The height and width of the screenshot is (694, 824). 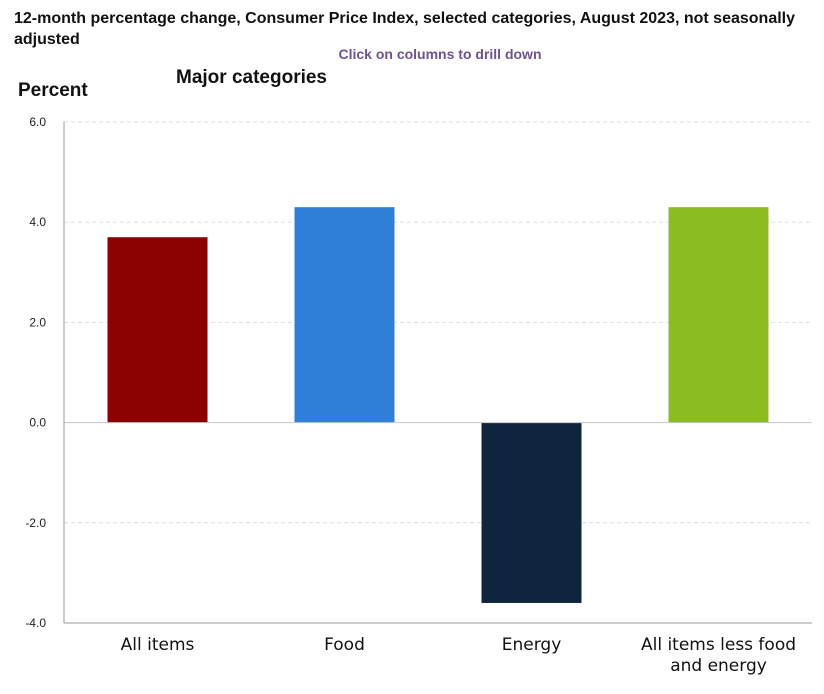 I want to click on y-tick-label: -2.0, so click(x=35, y=523).